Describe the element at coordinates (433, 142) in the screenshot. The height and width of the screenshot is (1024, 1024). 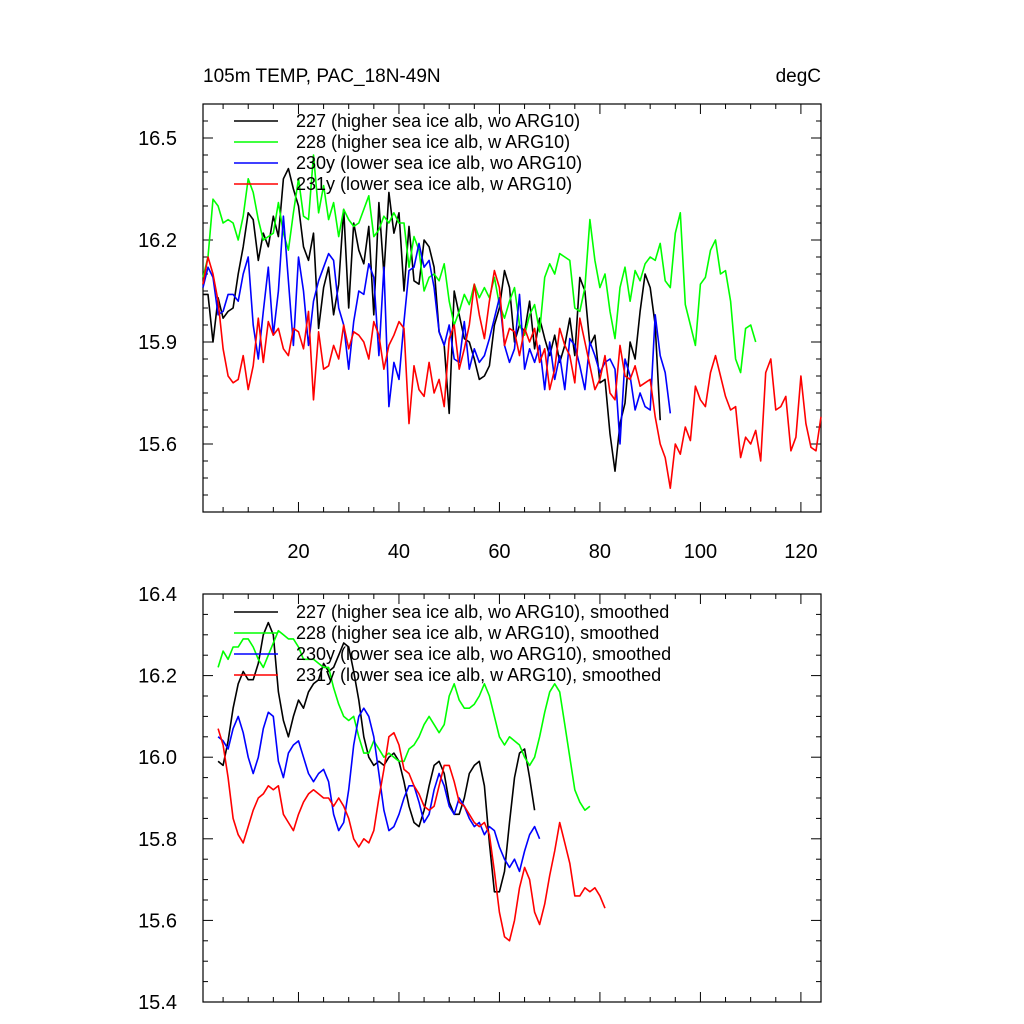
I see `legend-label: 228 (higher sea ice alb, w ARG10)` at that location.